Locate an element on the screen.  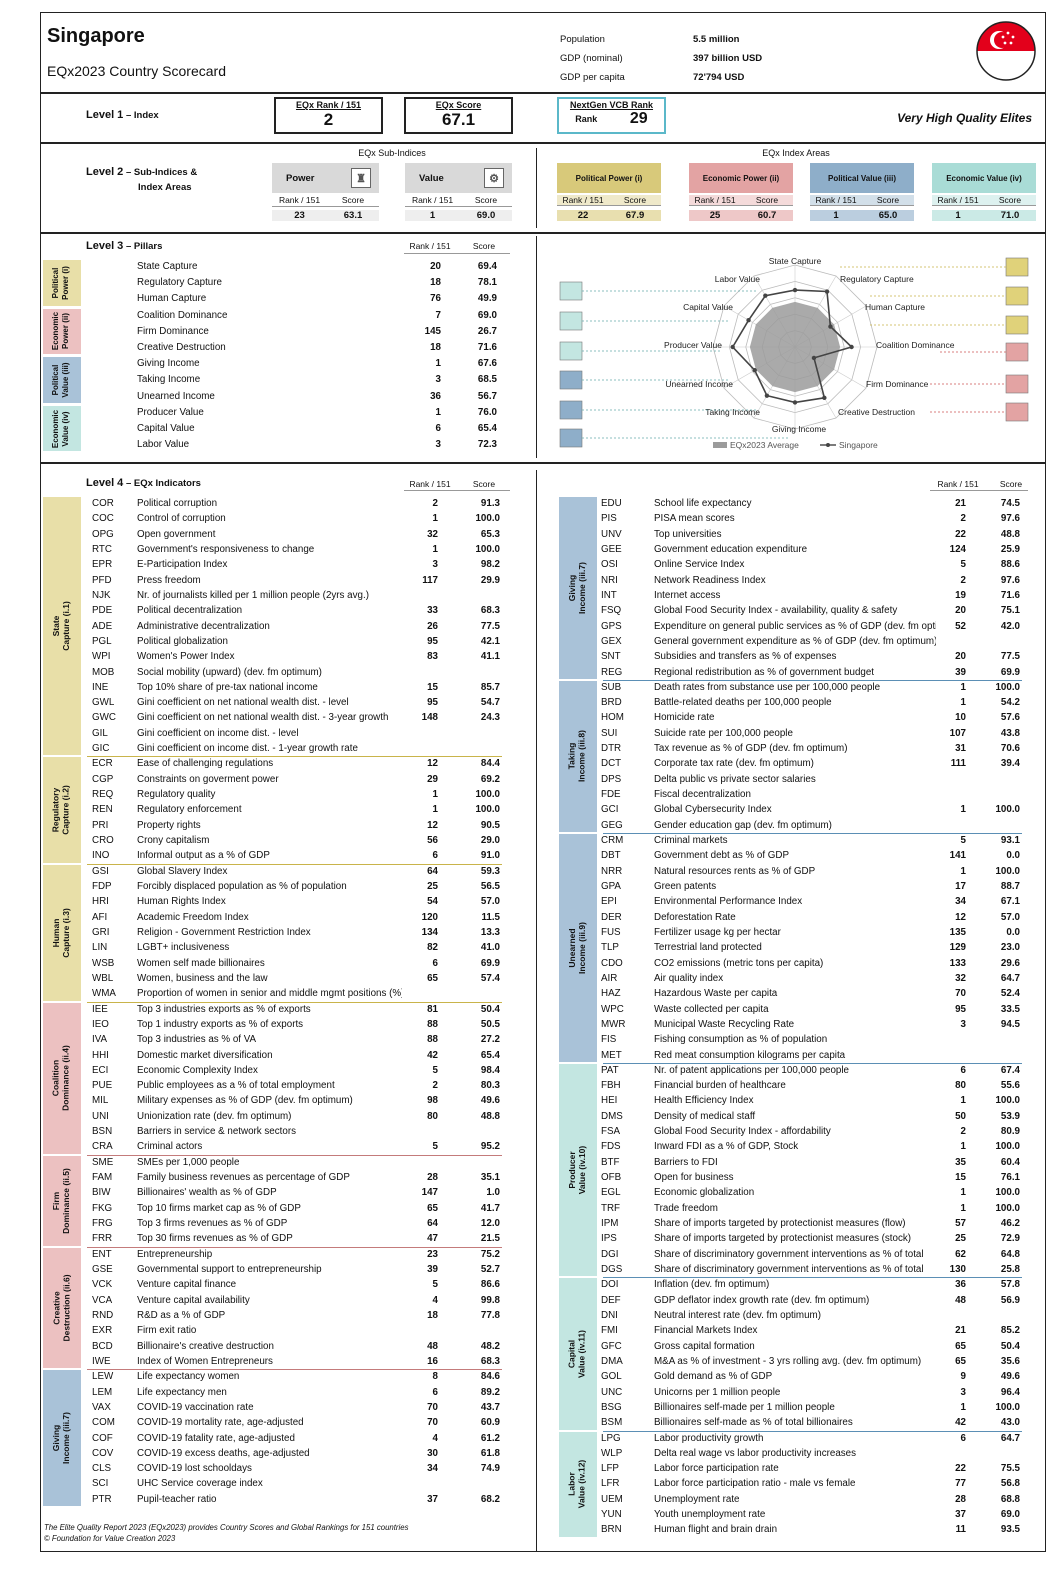
indicator-rank: 9 is located at coordinates (963, 1377).